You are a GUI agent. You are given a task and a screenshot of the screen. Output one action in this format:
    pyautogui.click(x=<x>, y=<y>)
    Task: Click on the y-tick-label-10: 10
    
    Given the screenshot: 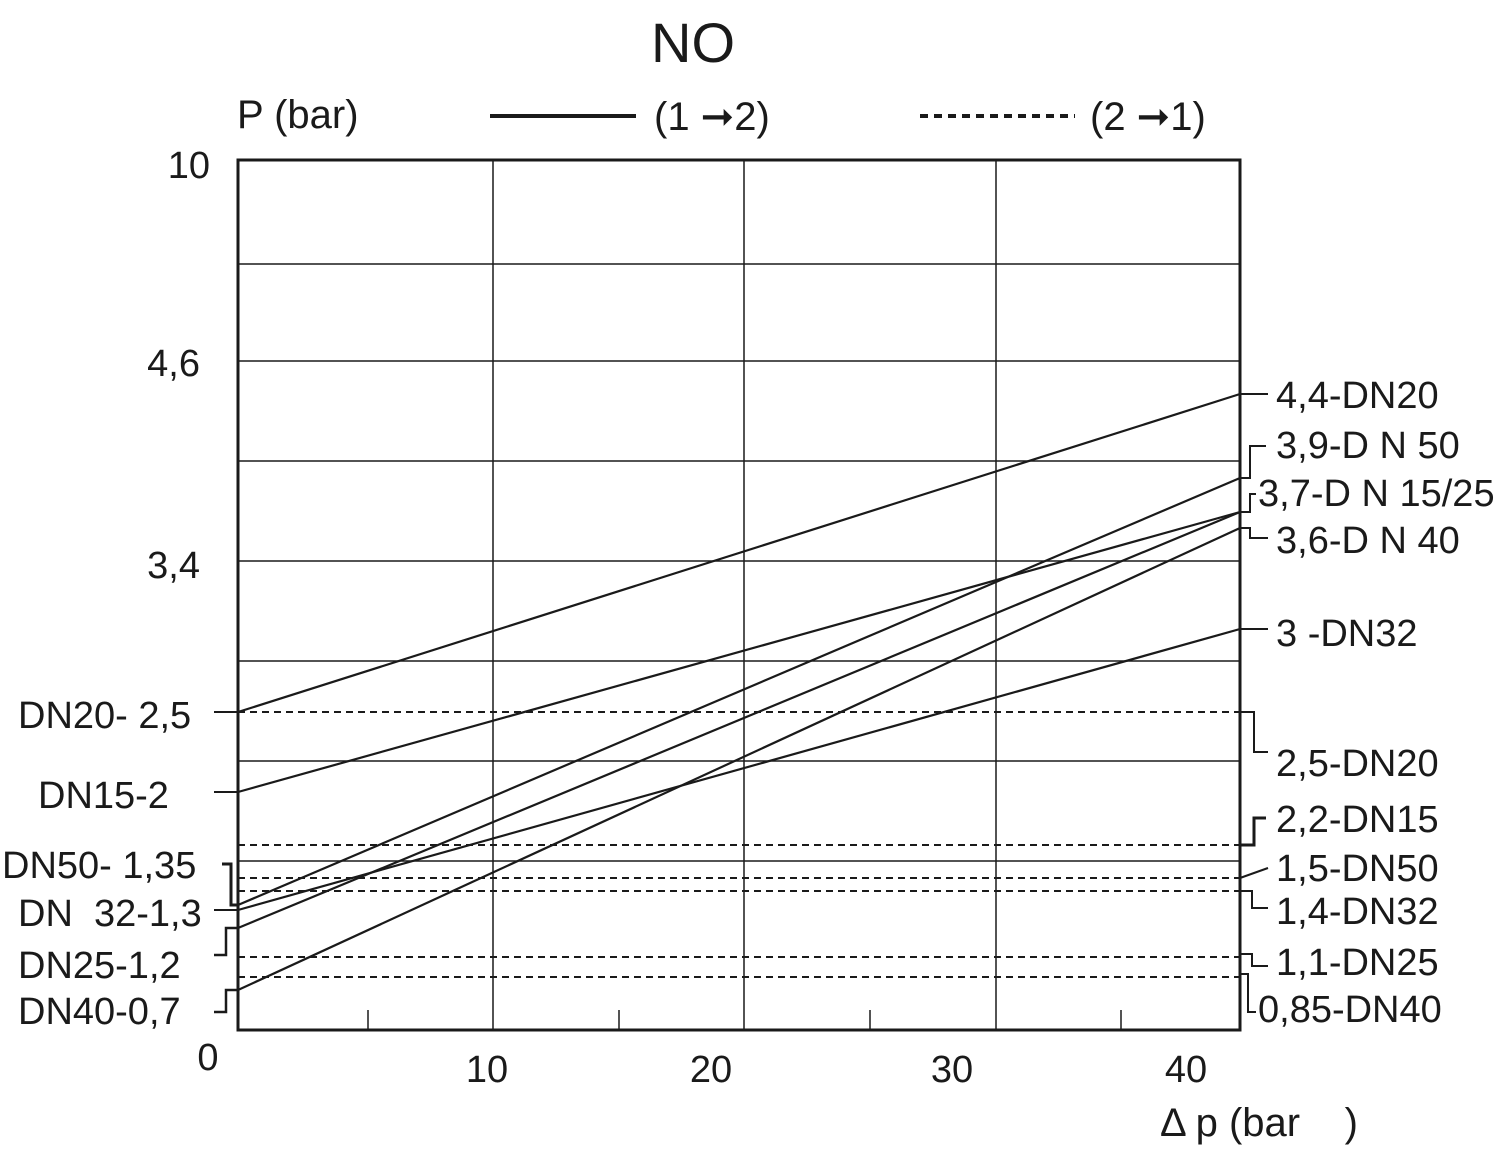 What is the action you would take?
    pyautogui.click(x=189, y=166)
    